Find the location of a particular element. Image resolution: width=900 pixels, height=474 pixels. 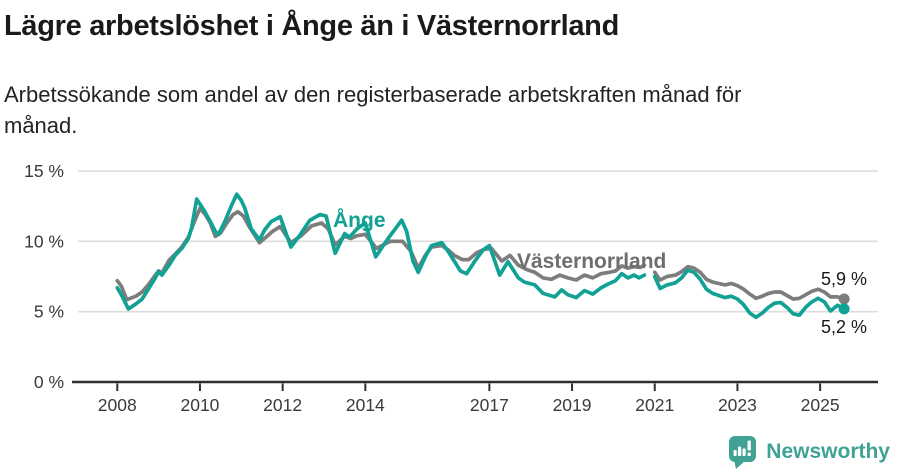

y-tick-label: 15 % is located at coordinates (44, 171).